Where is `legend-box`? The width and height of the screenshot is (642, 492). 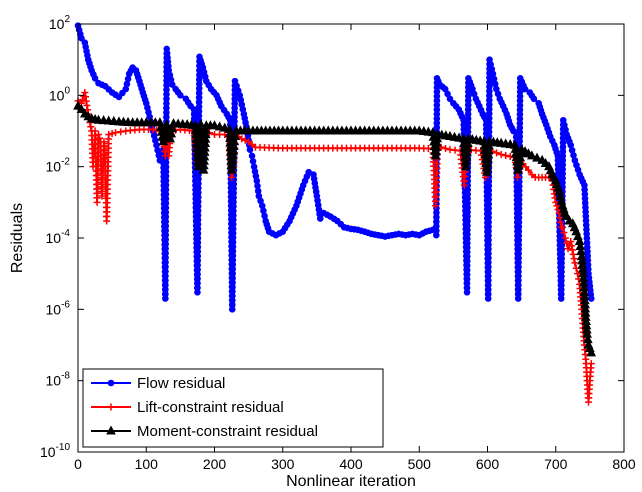 legend-box is located at coordinates (233, 408).